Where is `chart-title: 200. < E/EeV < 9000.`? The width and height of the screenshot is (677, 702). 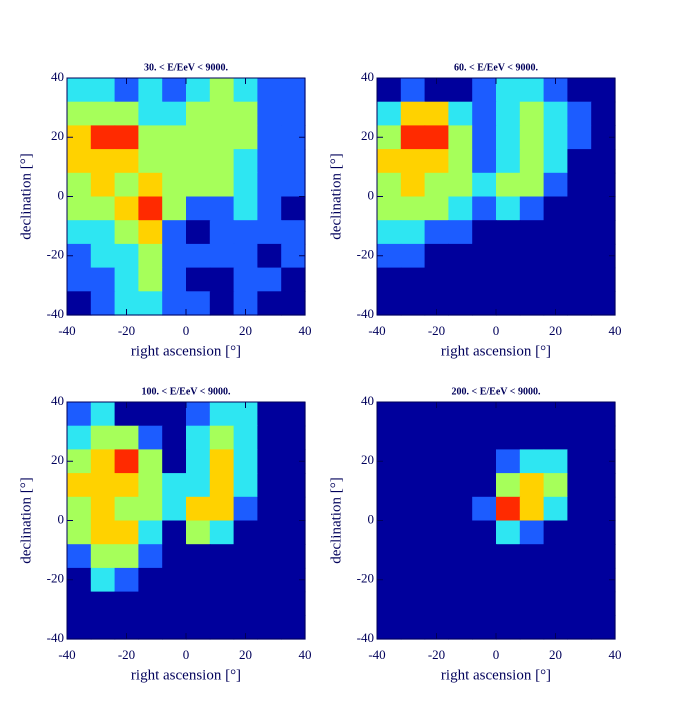 chart-title: 200. < E/EeV < 9000. is located at coordinates (496, 391).